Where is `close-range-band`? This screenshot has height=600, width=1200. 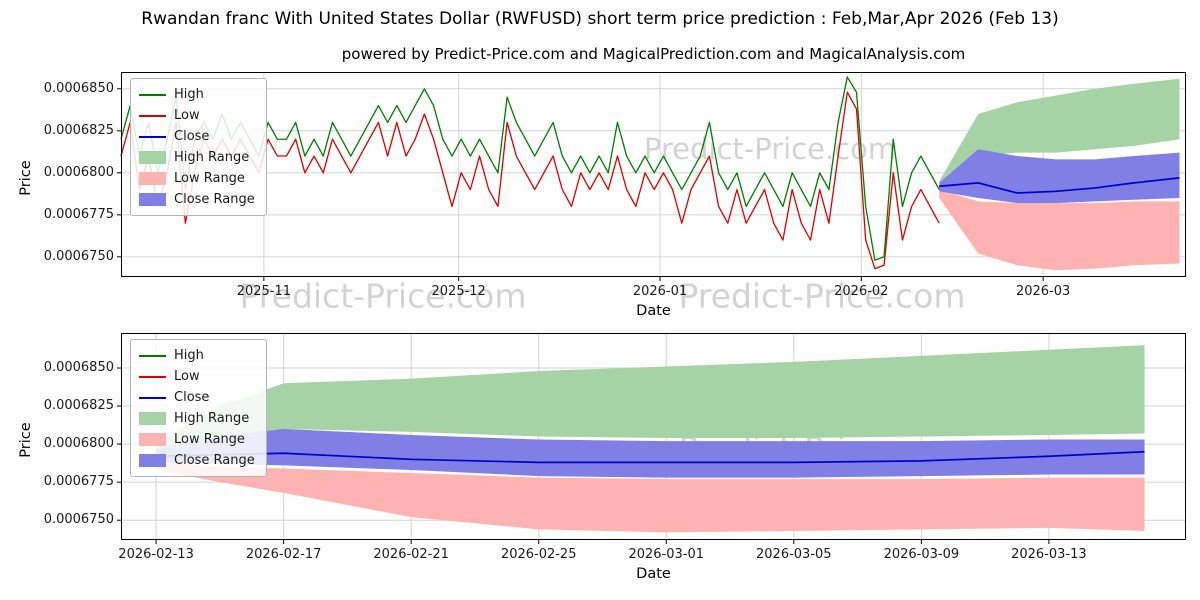 close-range-band is located at coordinates (1059, 176).